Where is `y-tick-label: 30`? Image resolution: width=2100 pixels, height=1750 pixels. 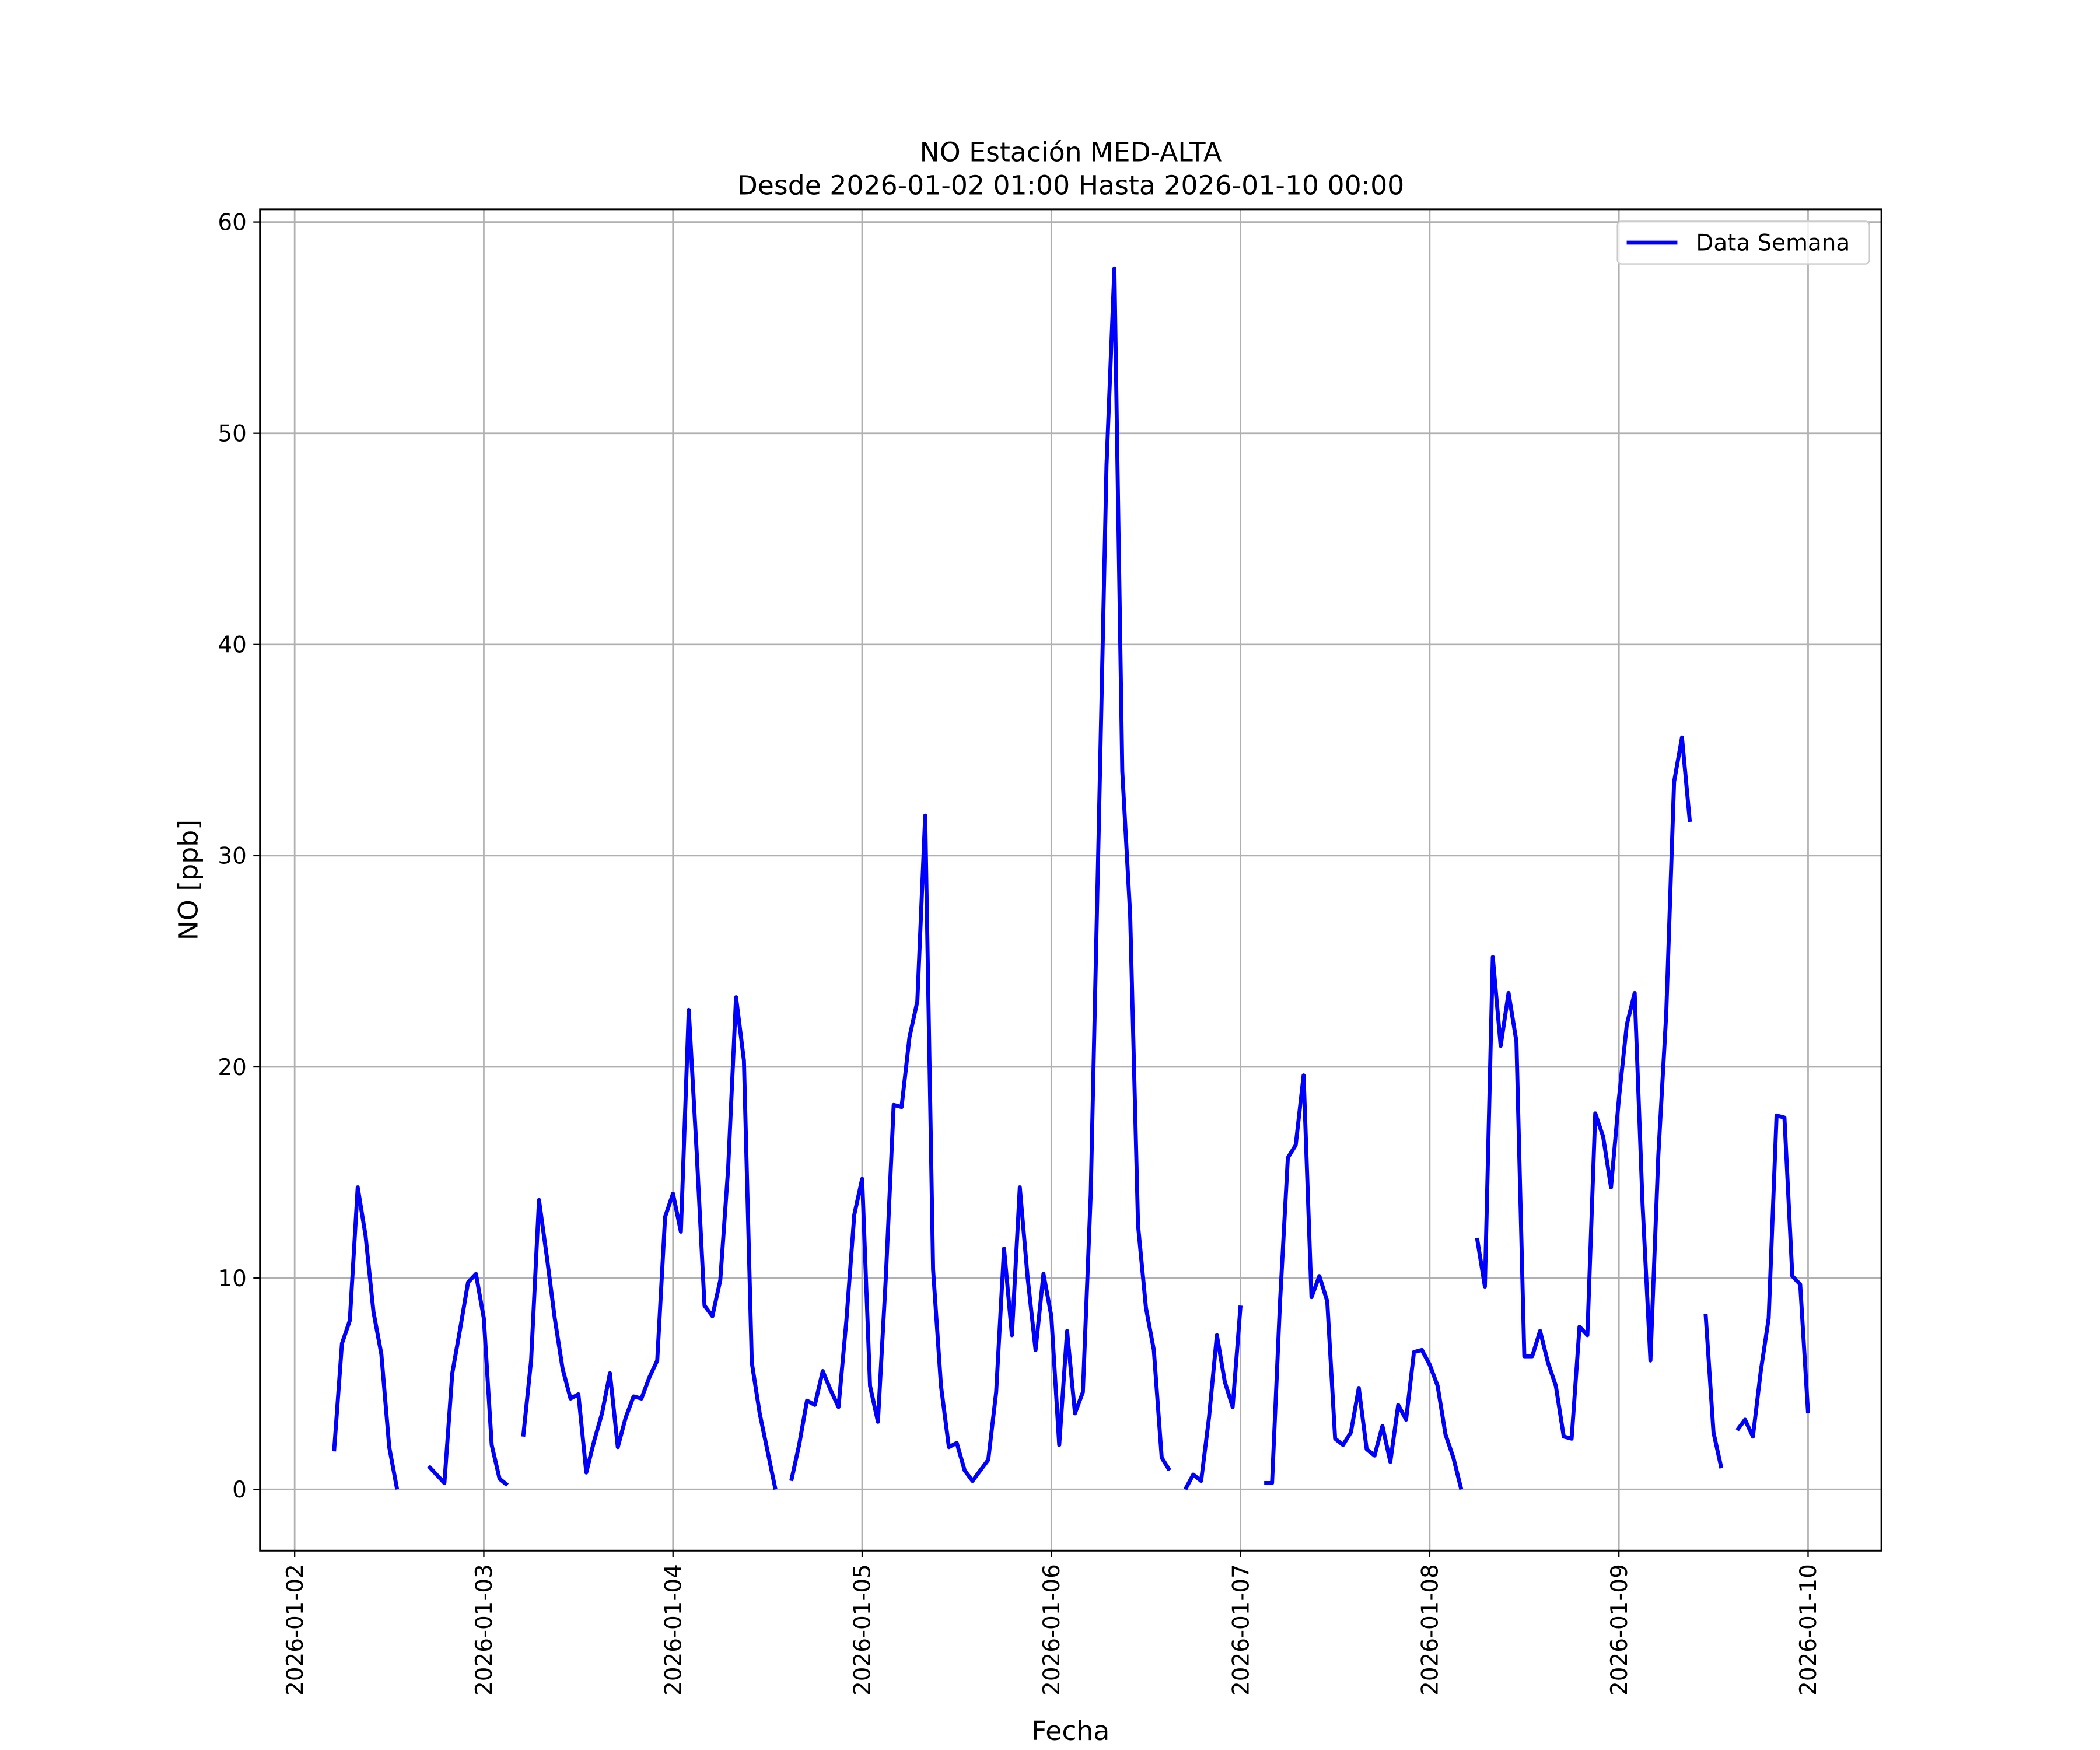
y-tick-label: 30 is located at coordinates (232, 857).